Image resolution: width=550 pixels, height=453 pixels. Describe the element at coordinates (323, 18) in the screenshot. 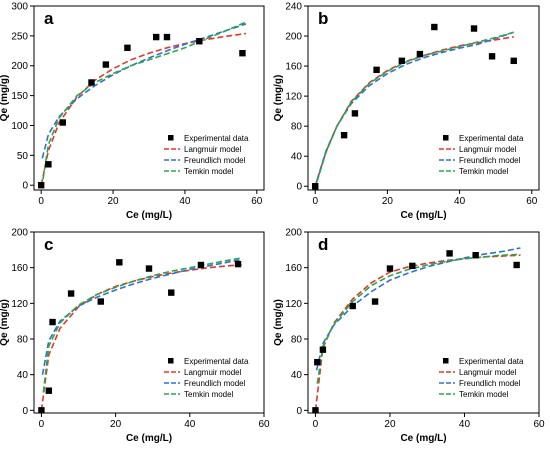

I see `panel-letter: b` at that location.